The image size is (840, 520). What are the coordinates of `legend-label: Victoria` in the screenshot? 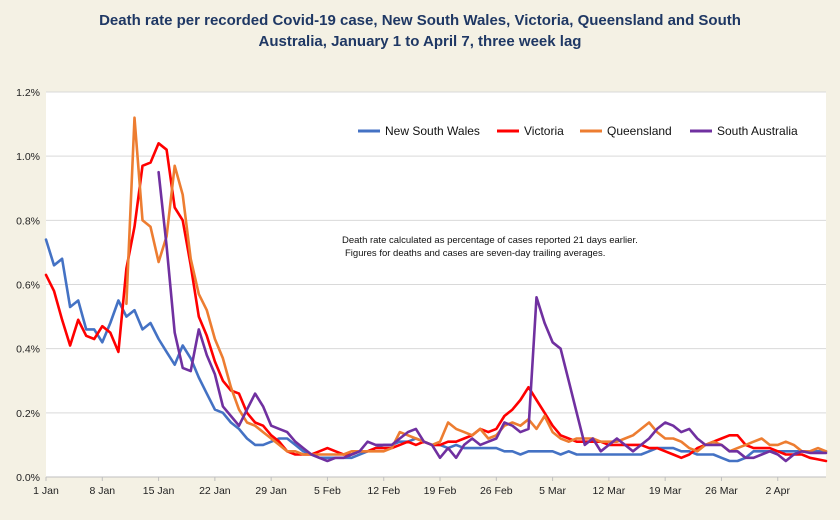 It's located at (544, 131).